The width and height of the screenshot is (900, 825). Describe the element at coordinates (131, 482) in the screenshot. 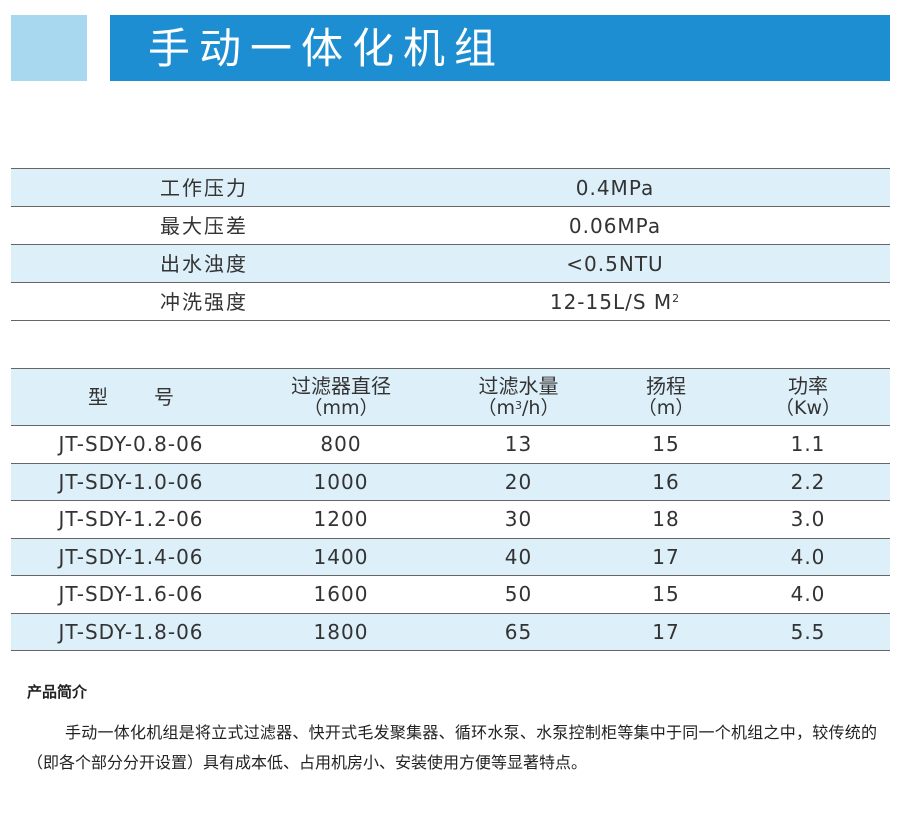

I see `cell-model: JT-SDY-1.0-06` at that location.